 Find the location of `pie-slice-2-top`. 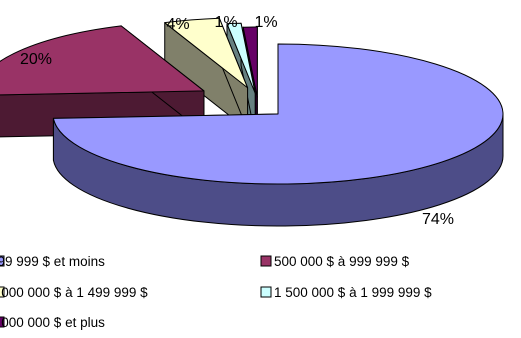

pie-slice-2-top is located at coordinates (206, 53).